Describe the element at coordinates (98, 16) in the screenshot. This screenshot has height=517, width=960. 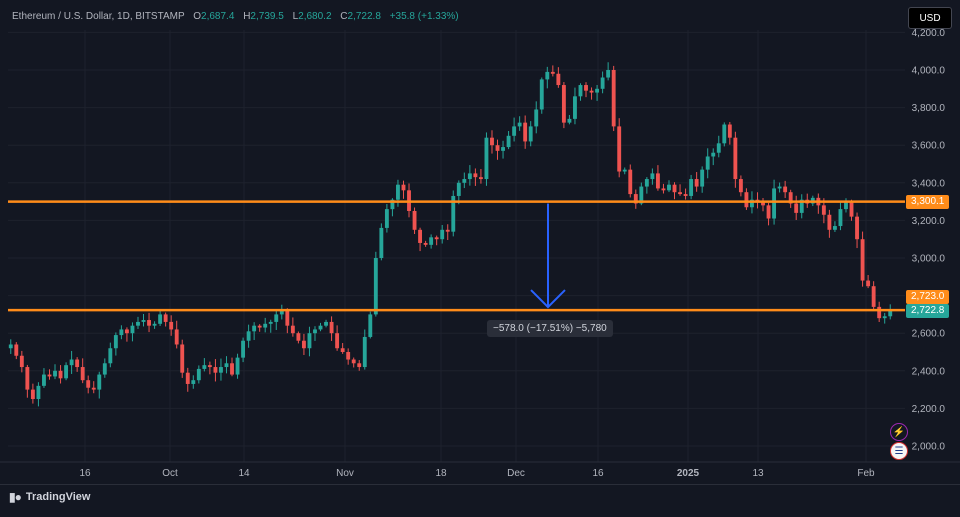
I see `symbol-title: Ethereum / U.S. Dollar, 1D, BITSTAMP` at that location.